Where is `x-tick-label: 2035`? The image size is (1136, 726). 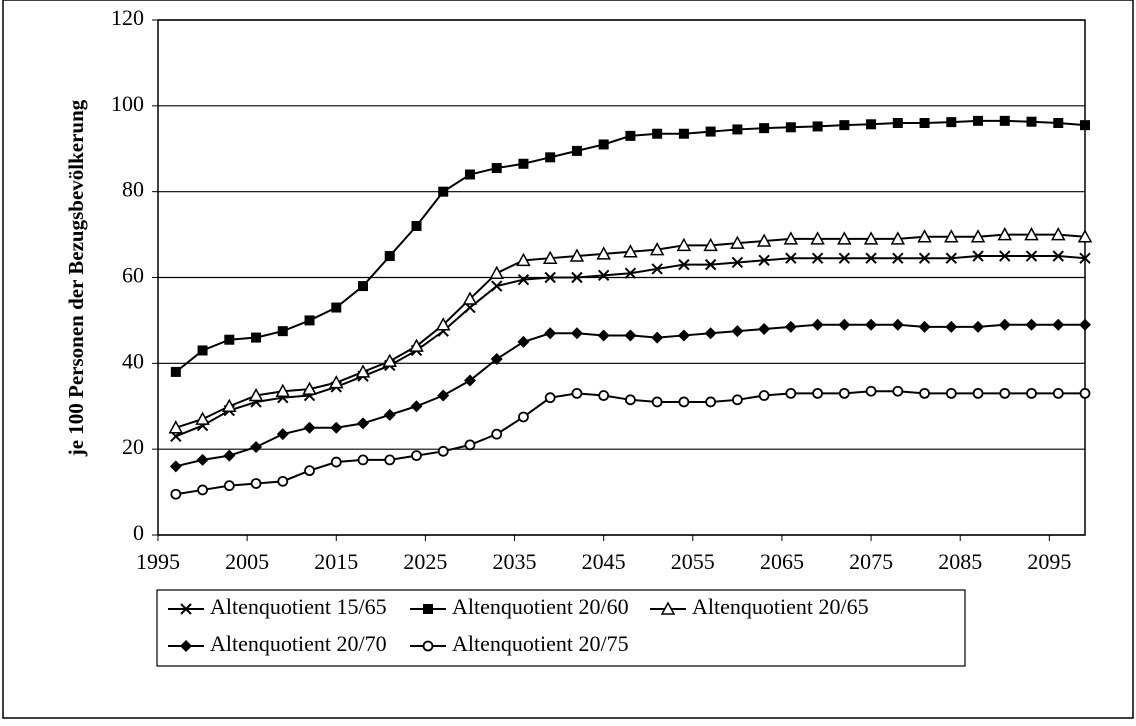
x-tick-label: 2035 is located at coordinates (515, 561).